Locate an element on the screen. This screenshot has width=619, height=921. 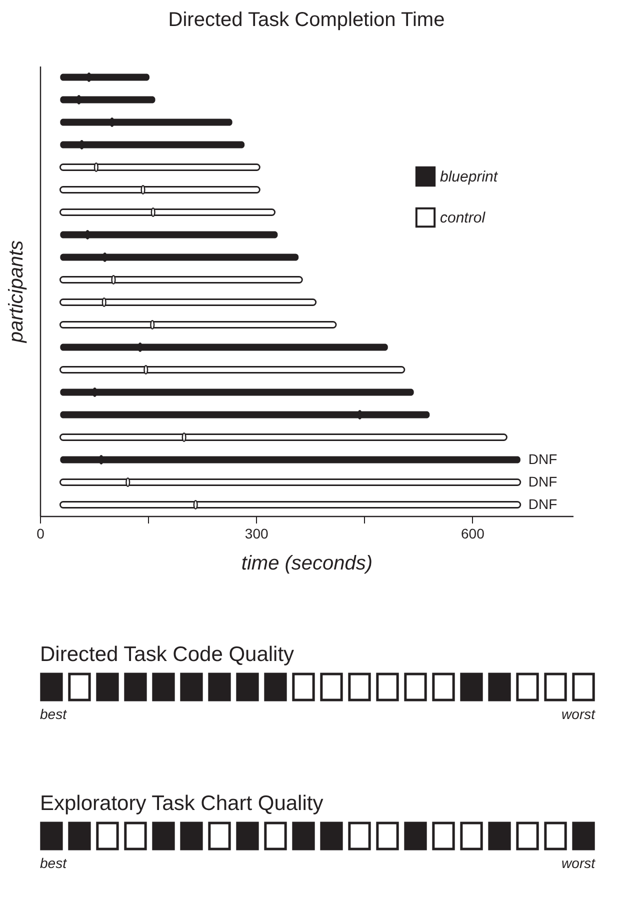
chart-title: Directed Task Code Quality is located at coordinates (167, 654).